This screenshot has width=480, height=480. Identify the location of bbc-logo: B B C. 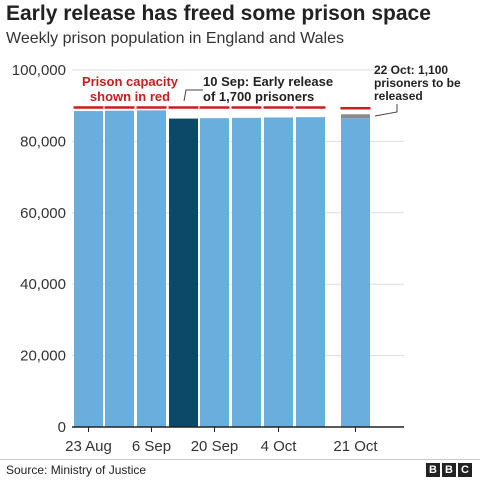
(449, 470).